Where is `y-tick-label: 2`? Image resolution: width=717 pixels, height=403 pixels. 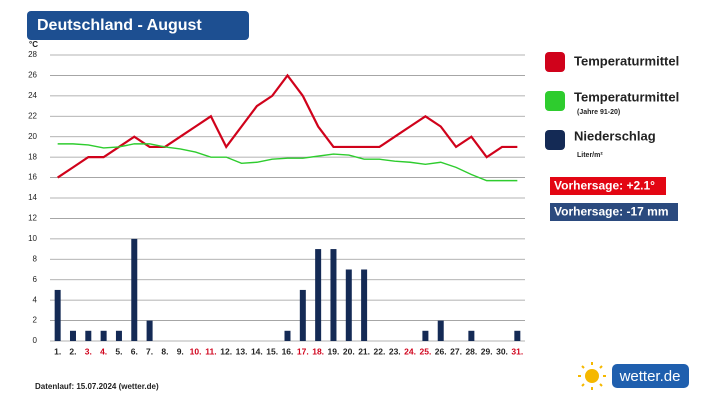
y-tick-label: 2 is located at coordinates (35, 320).